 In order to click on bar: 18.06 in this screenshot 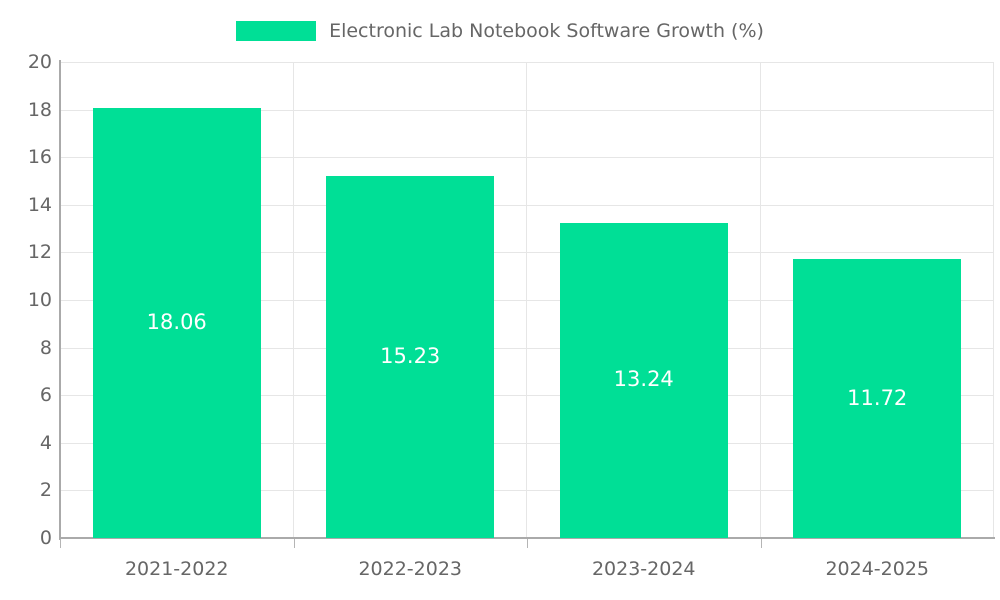, I will do `click(176, 323)`.